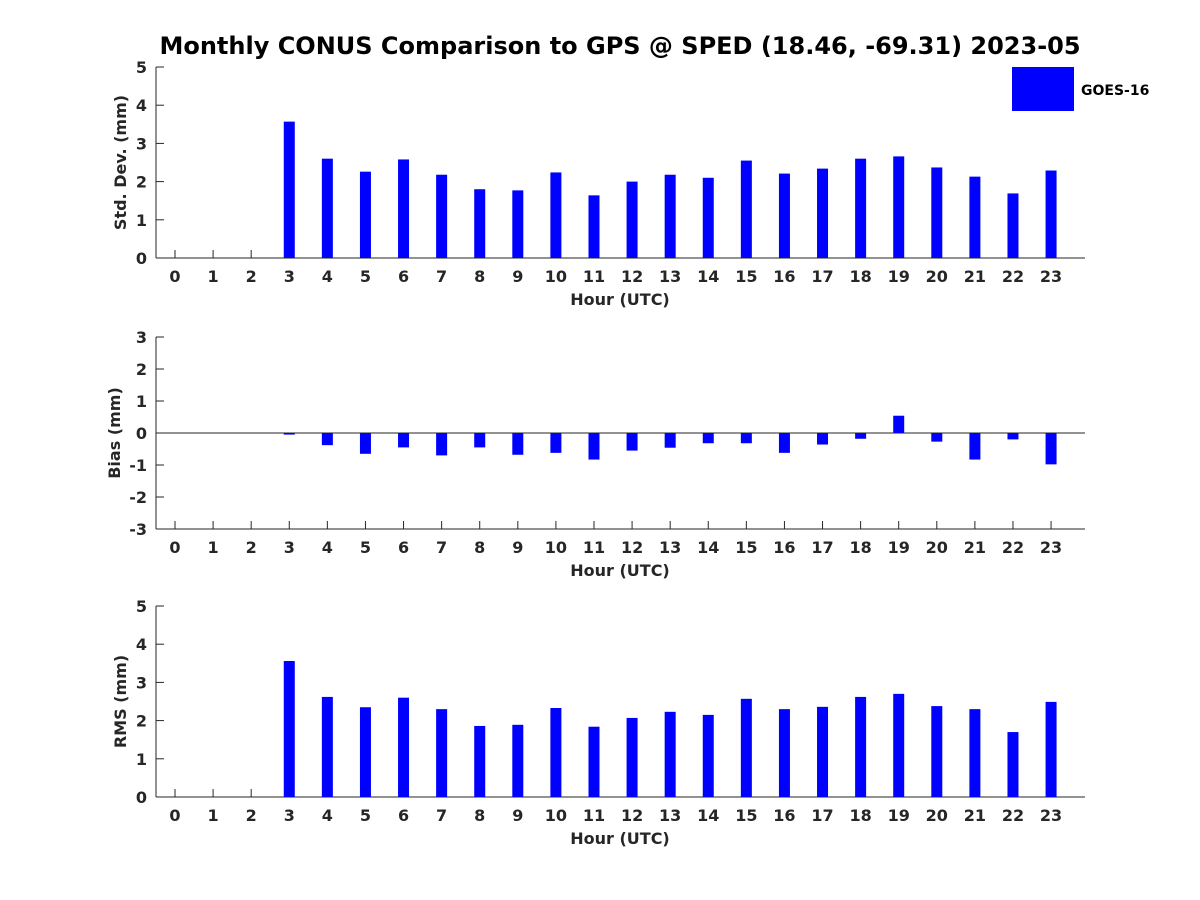 This screenshot has height=900, width=1200. Describe the element at coordinates (138, 465) in the screenshot. I see `y-tick-label: -1` at that location.